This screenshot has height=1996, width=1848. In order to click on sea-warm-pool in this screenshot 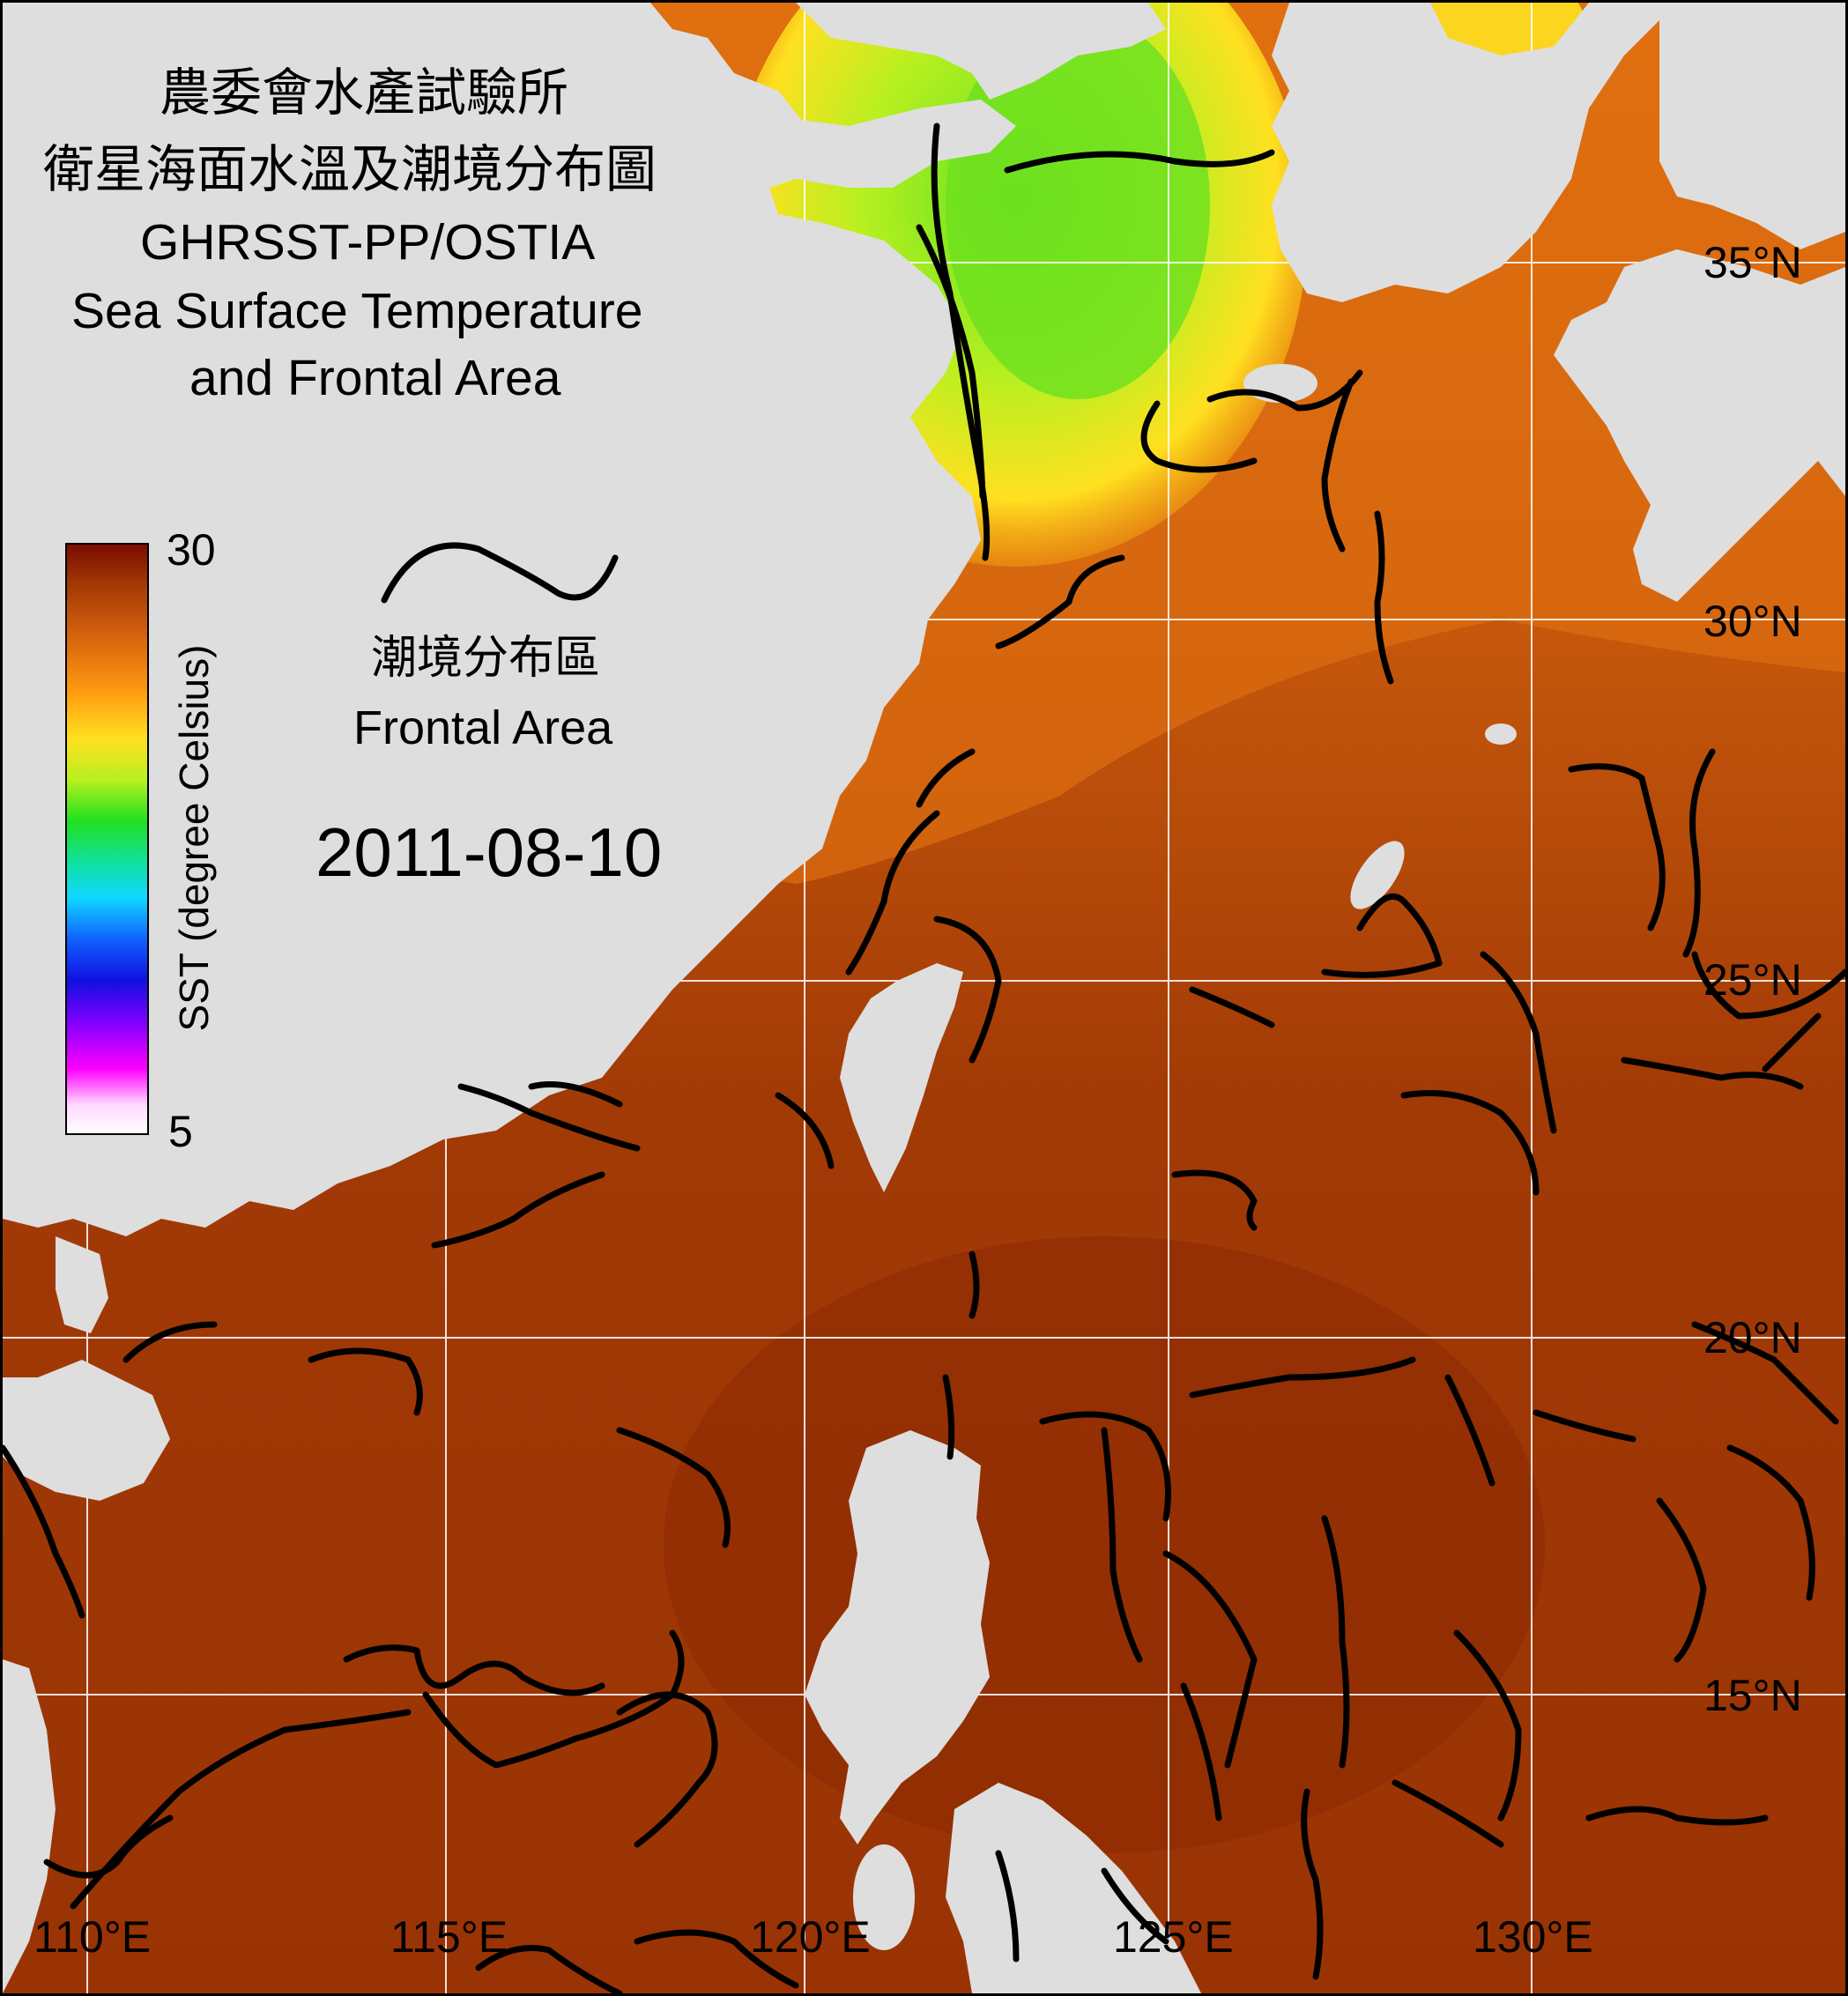, I will do `click(1104, 1544)`.